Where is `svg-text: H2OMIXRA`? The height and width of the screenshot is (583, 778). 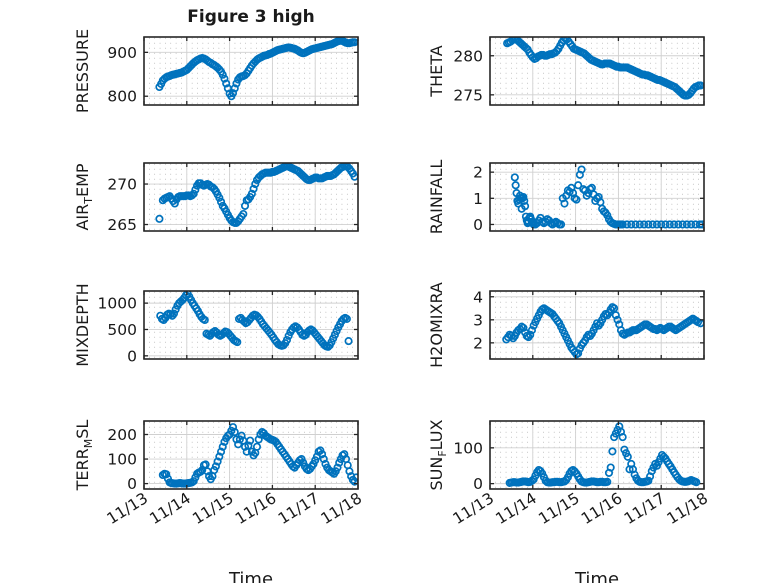
svg-text: H2OMIXRA is located at coordinates (436, 325).